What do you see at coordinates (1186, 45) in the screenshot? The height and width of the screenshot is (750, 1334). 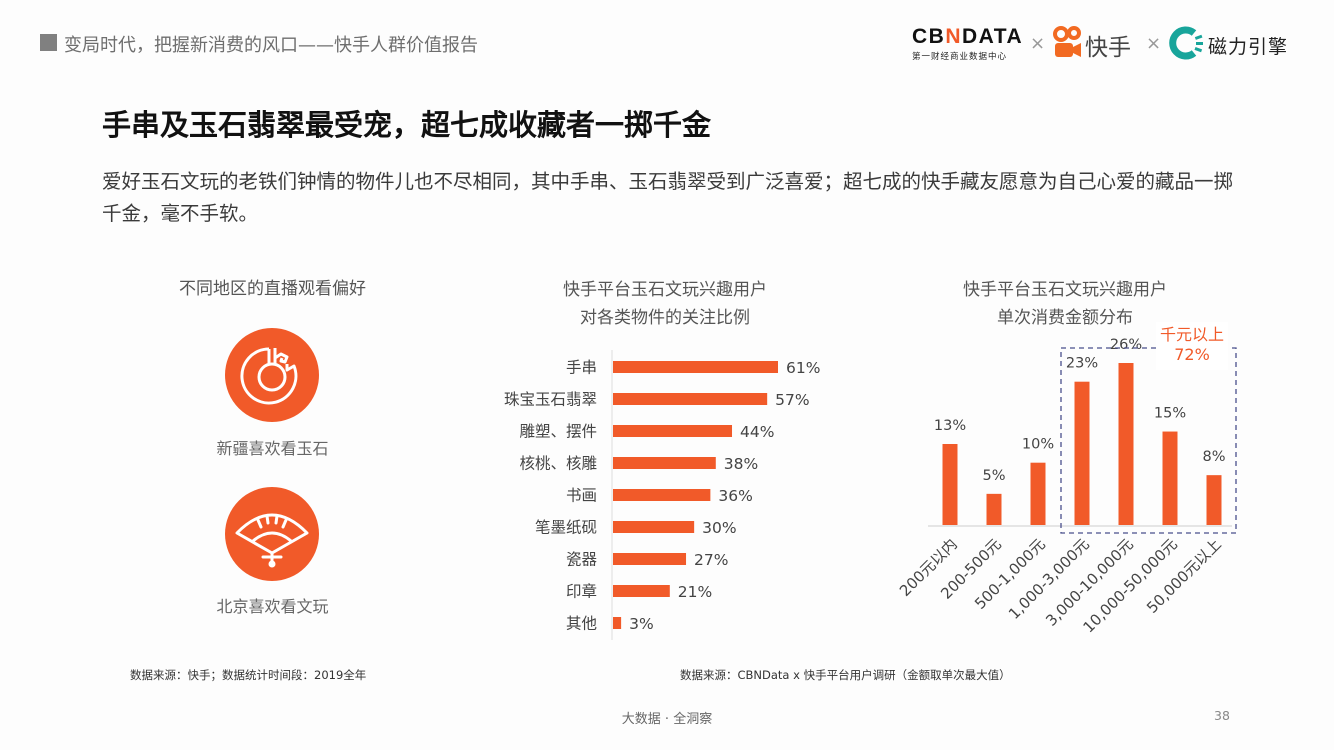 I see `cili-logo-icon` at bounding box center [1186, 45].